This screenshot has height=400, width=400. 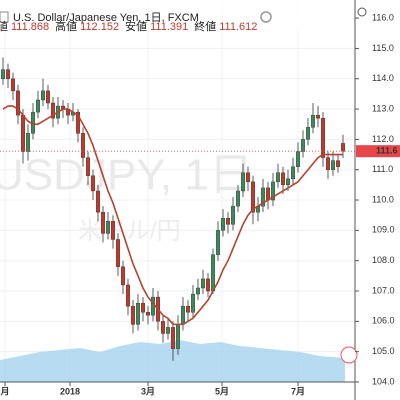 I want to click on y-tick-label: 106.0, so click(x=383, y=321).